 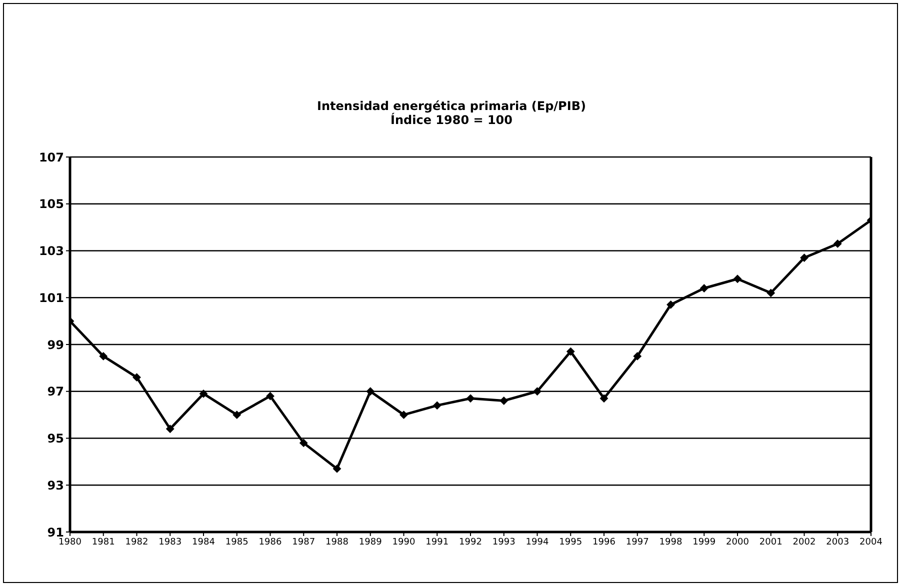 I want to click on chart-subtitle: Índice 1980 = 100, so click(x=452, y=120).